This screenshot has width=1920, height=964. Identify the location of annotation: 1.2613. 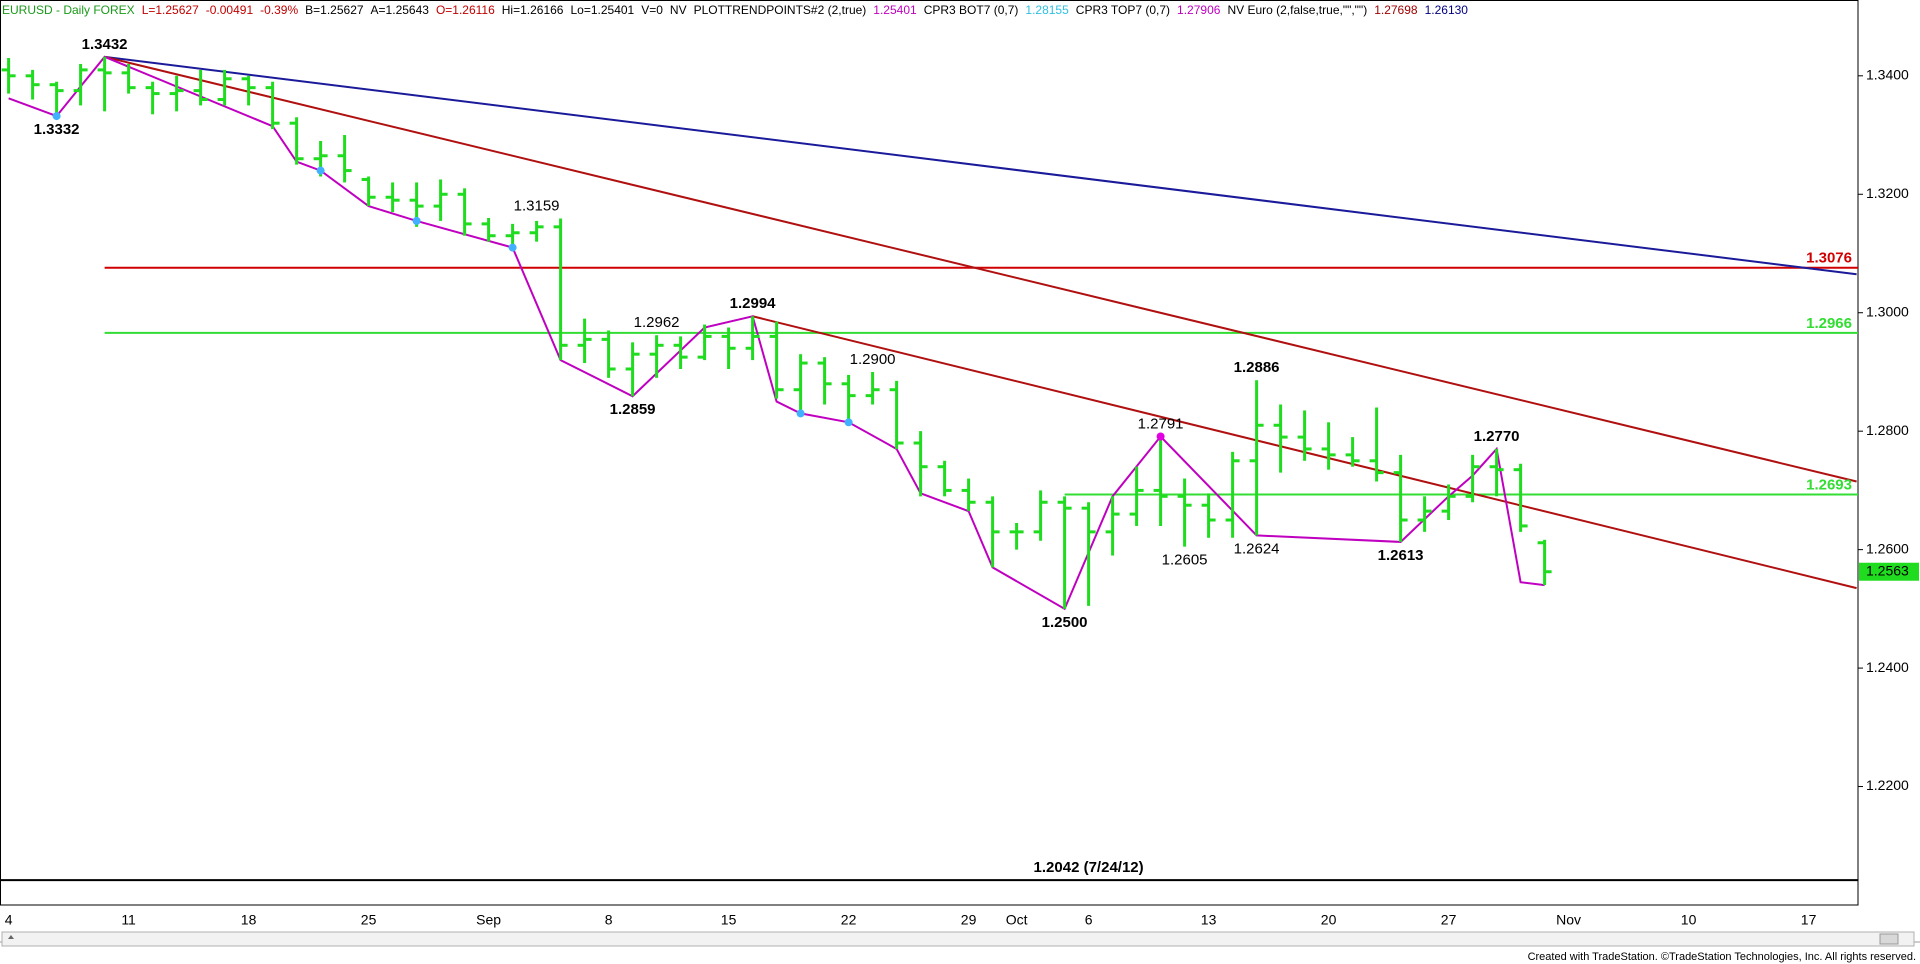
(1401, 555).